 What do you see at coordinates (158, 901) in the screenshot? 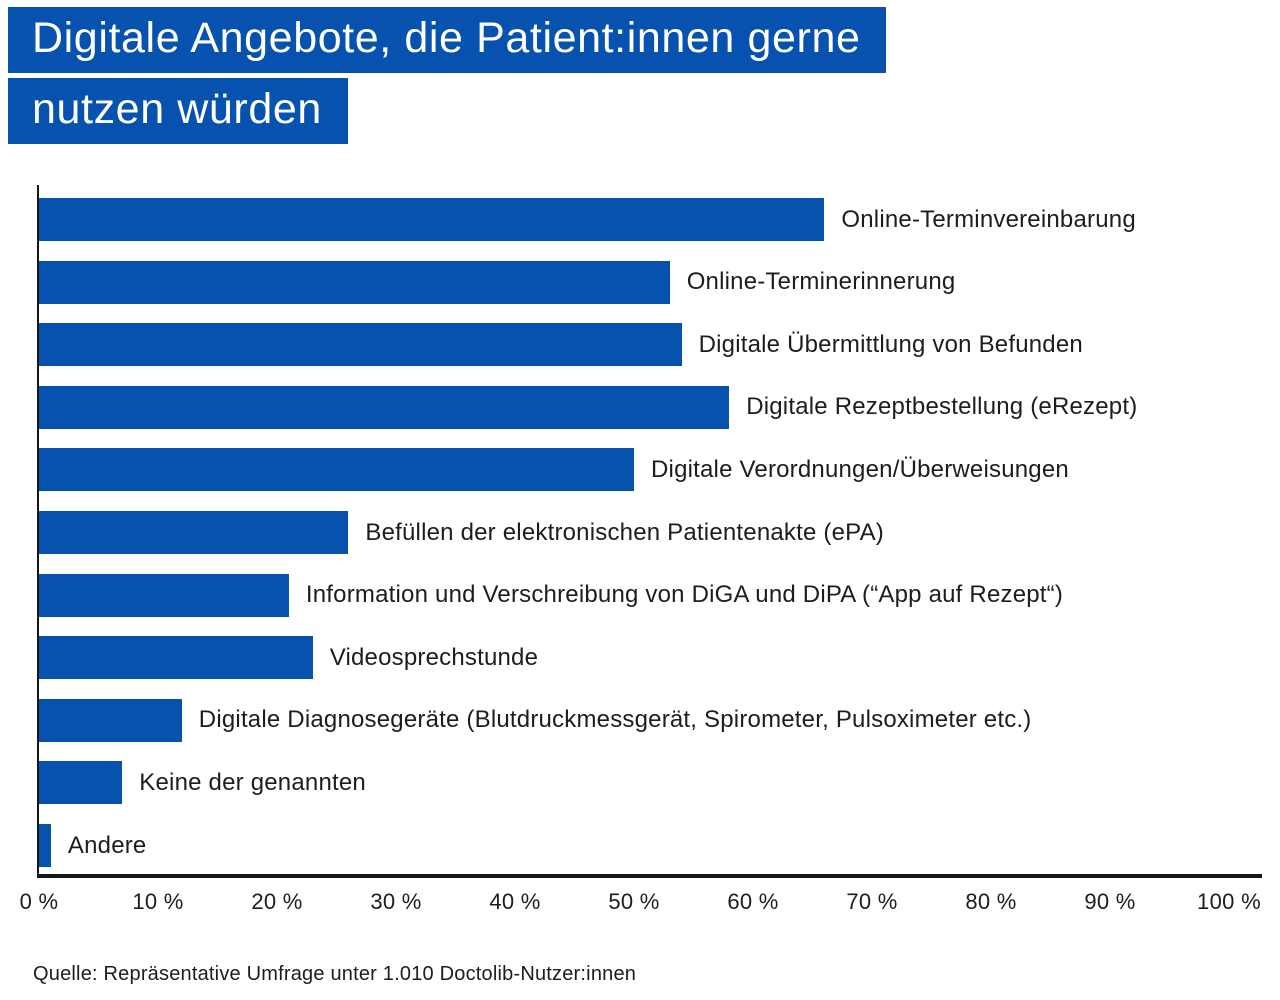
I see `x-axis-tick-label: 10 %` at bounding box center [158, 901].